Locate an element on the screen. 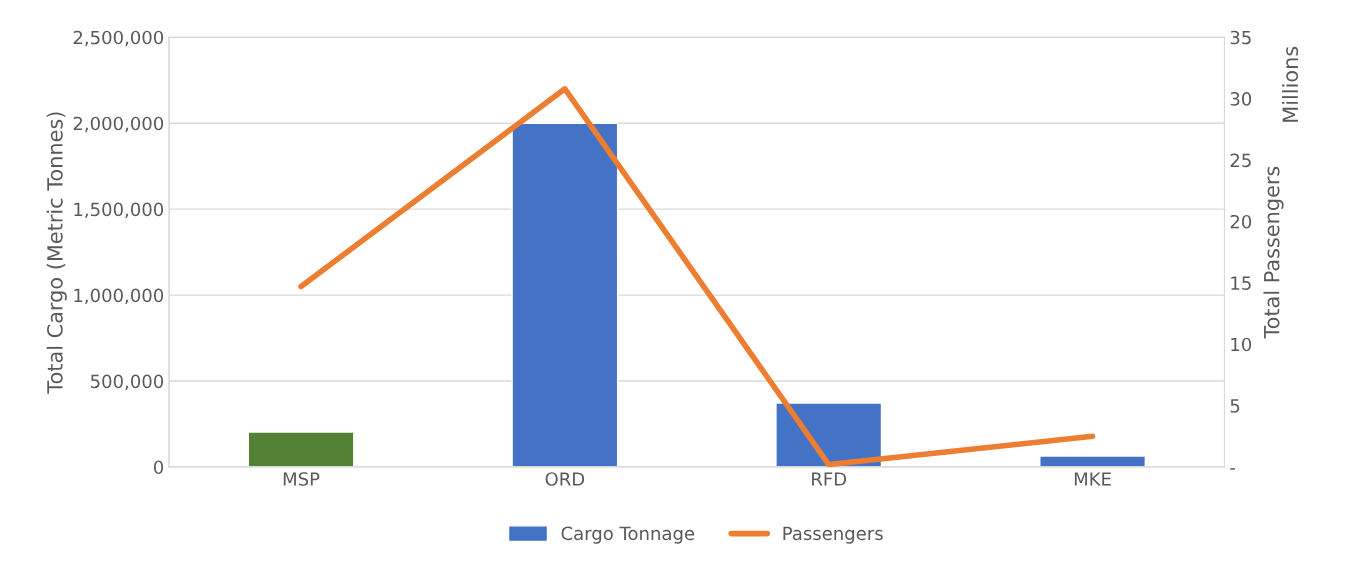 The height and width of the screenshot is (573, 1353). y-tick-label: 500,000 is located at coordinates (127, 382).